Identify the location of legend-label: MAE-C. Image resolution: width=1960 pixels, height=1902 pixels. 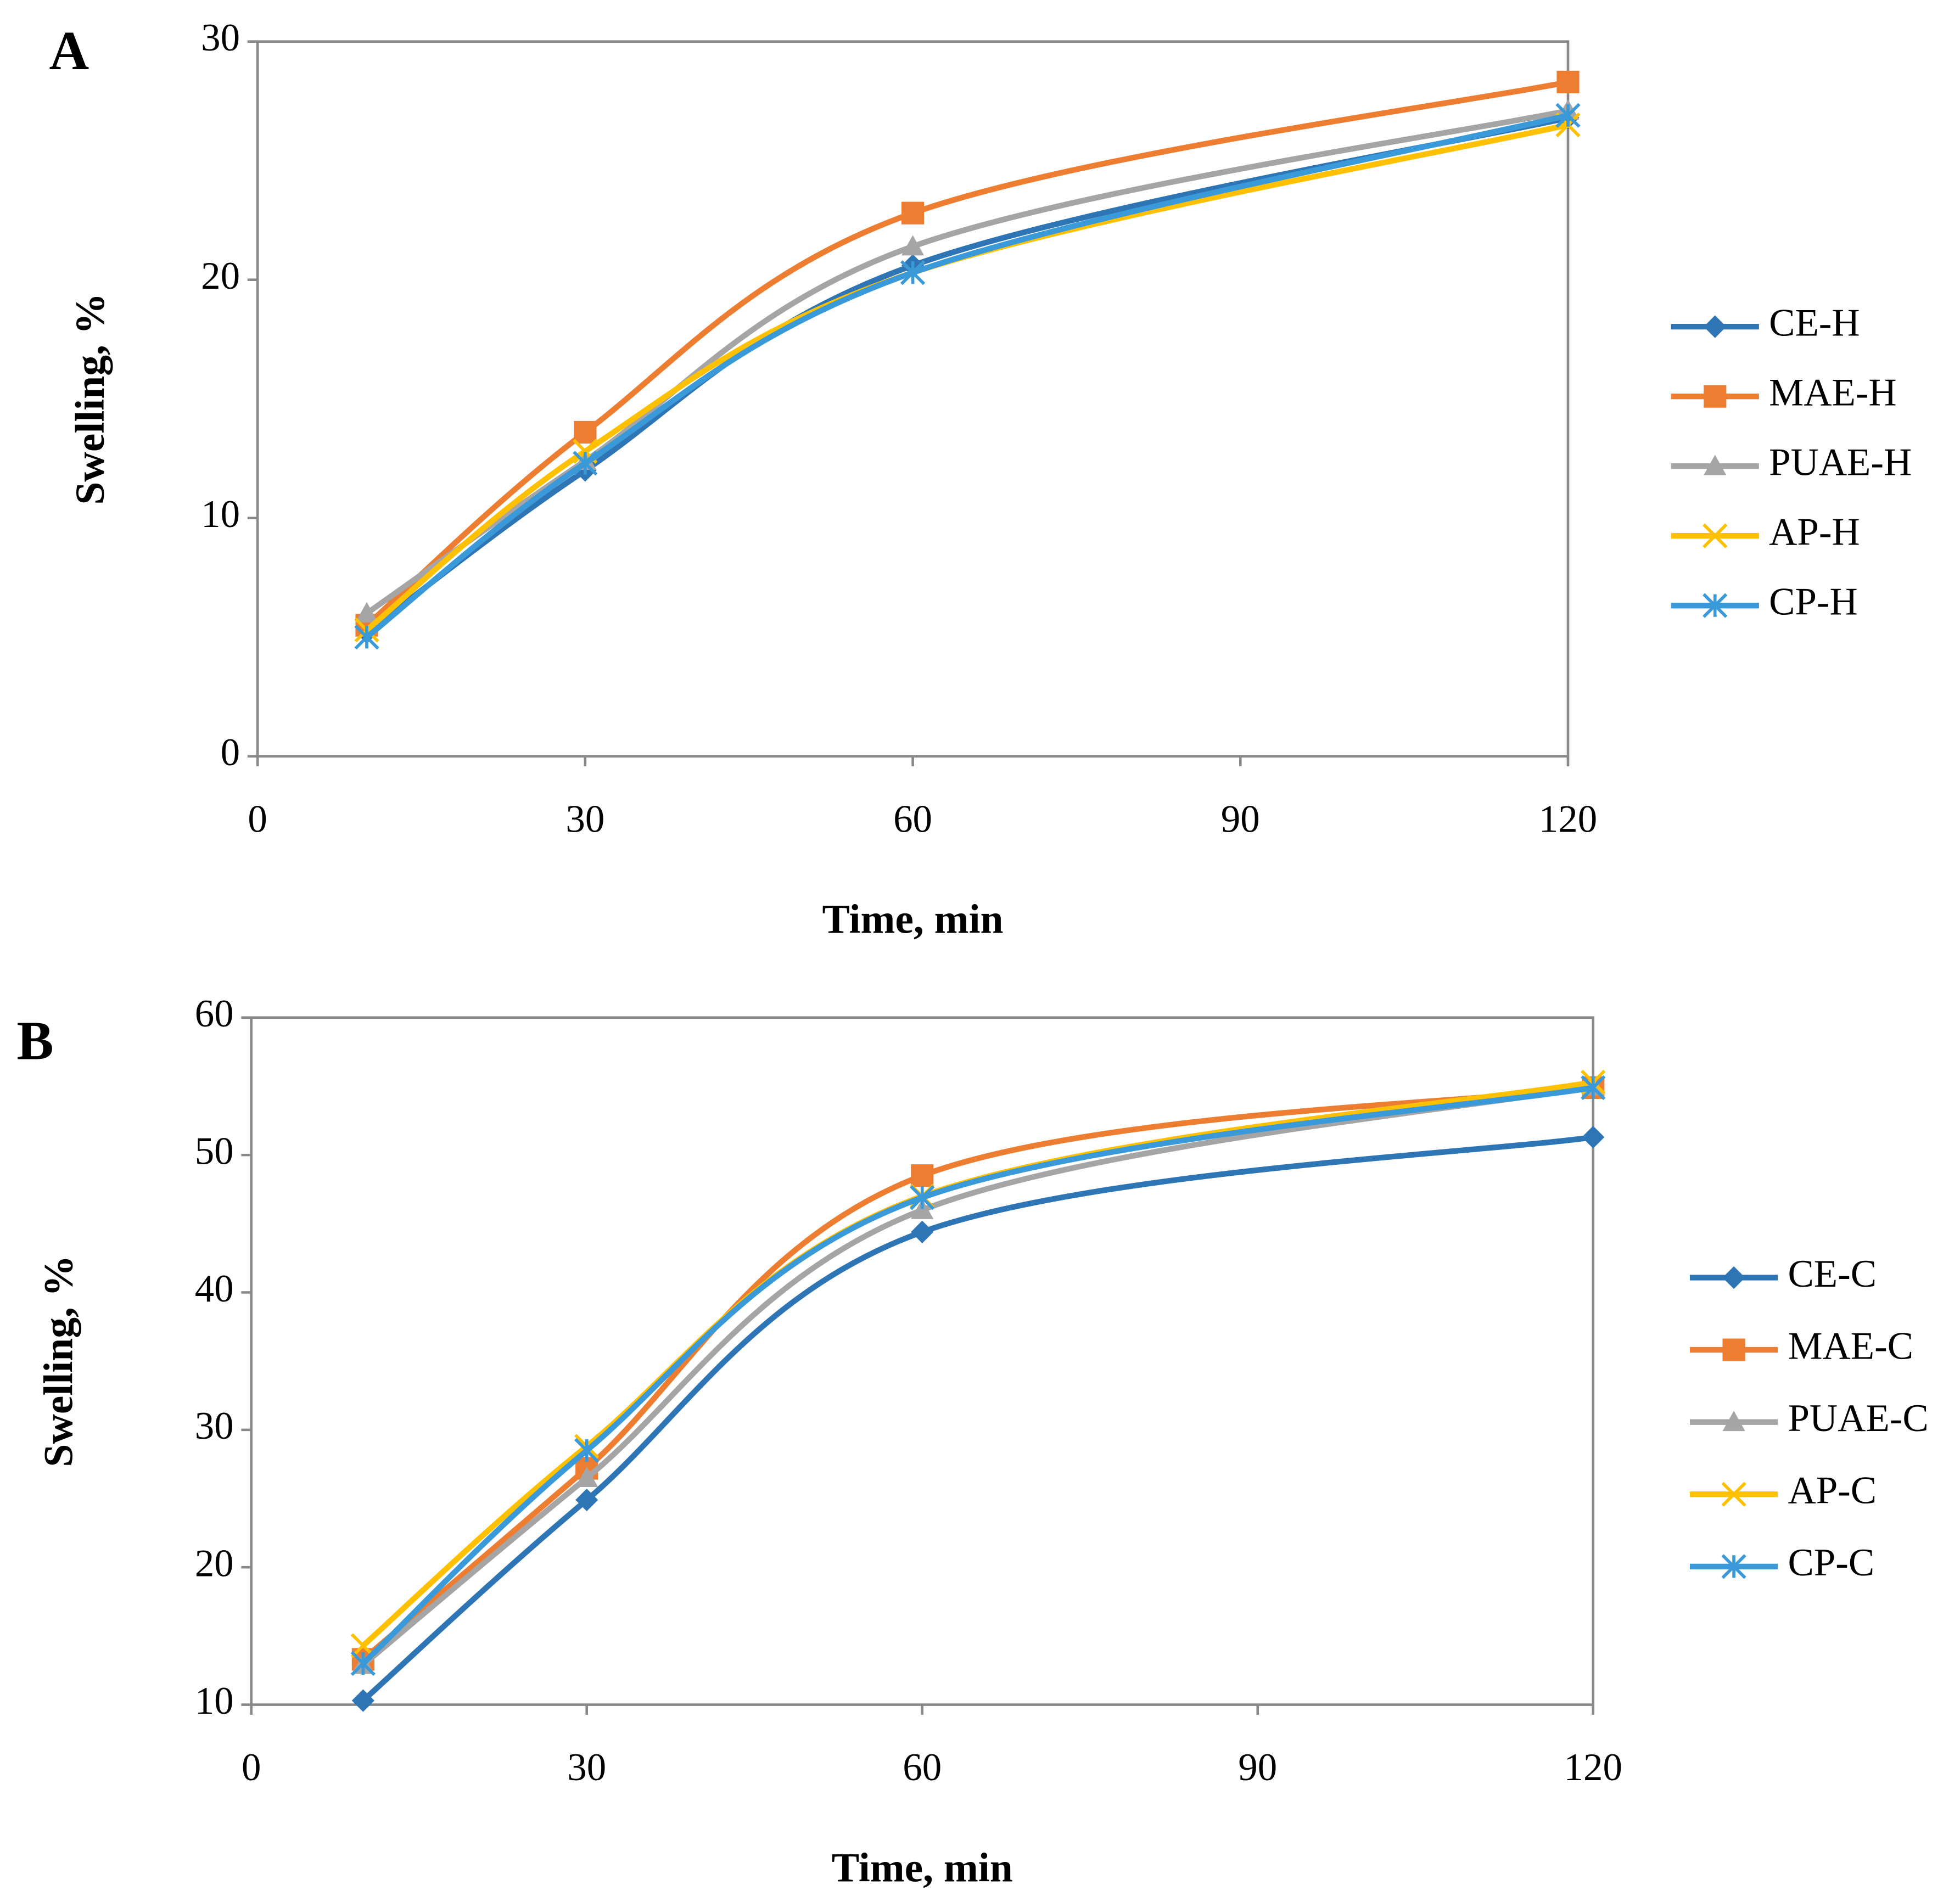
(1851, 1346).